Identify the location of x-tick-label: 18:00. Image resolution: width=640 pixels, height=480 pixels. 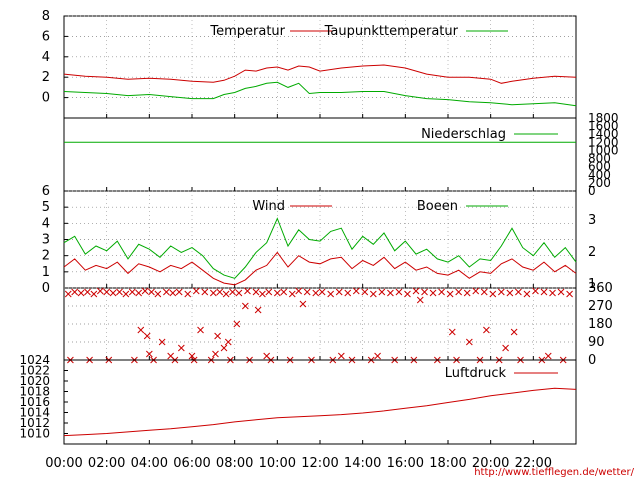
(447, 463).